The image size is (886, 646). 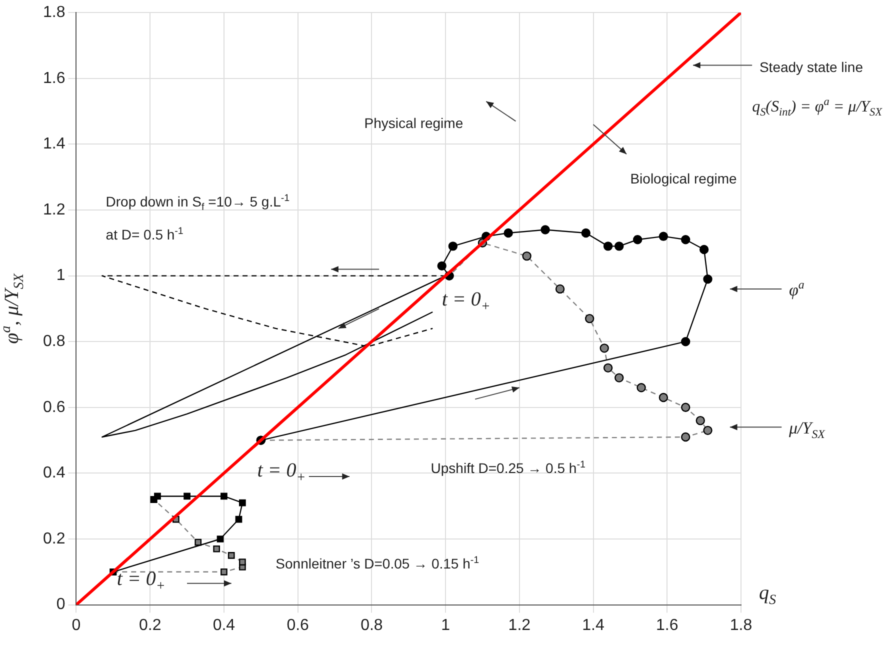 I want to click on y-tick-label: 0.4, so click(x=54, y=473).